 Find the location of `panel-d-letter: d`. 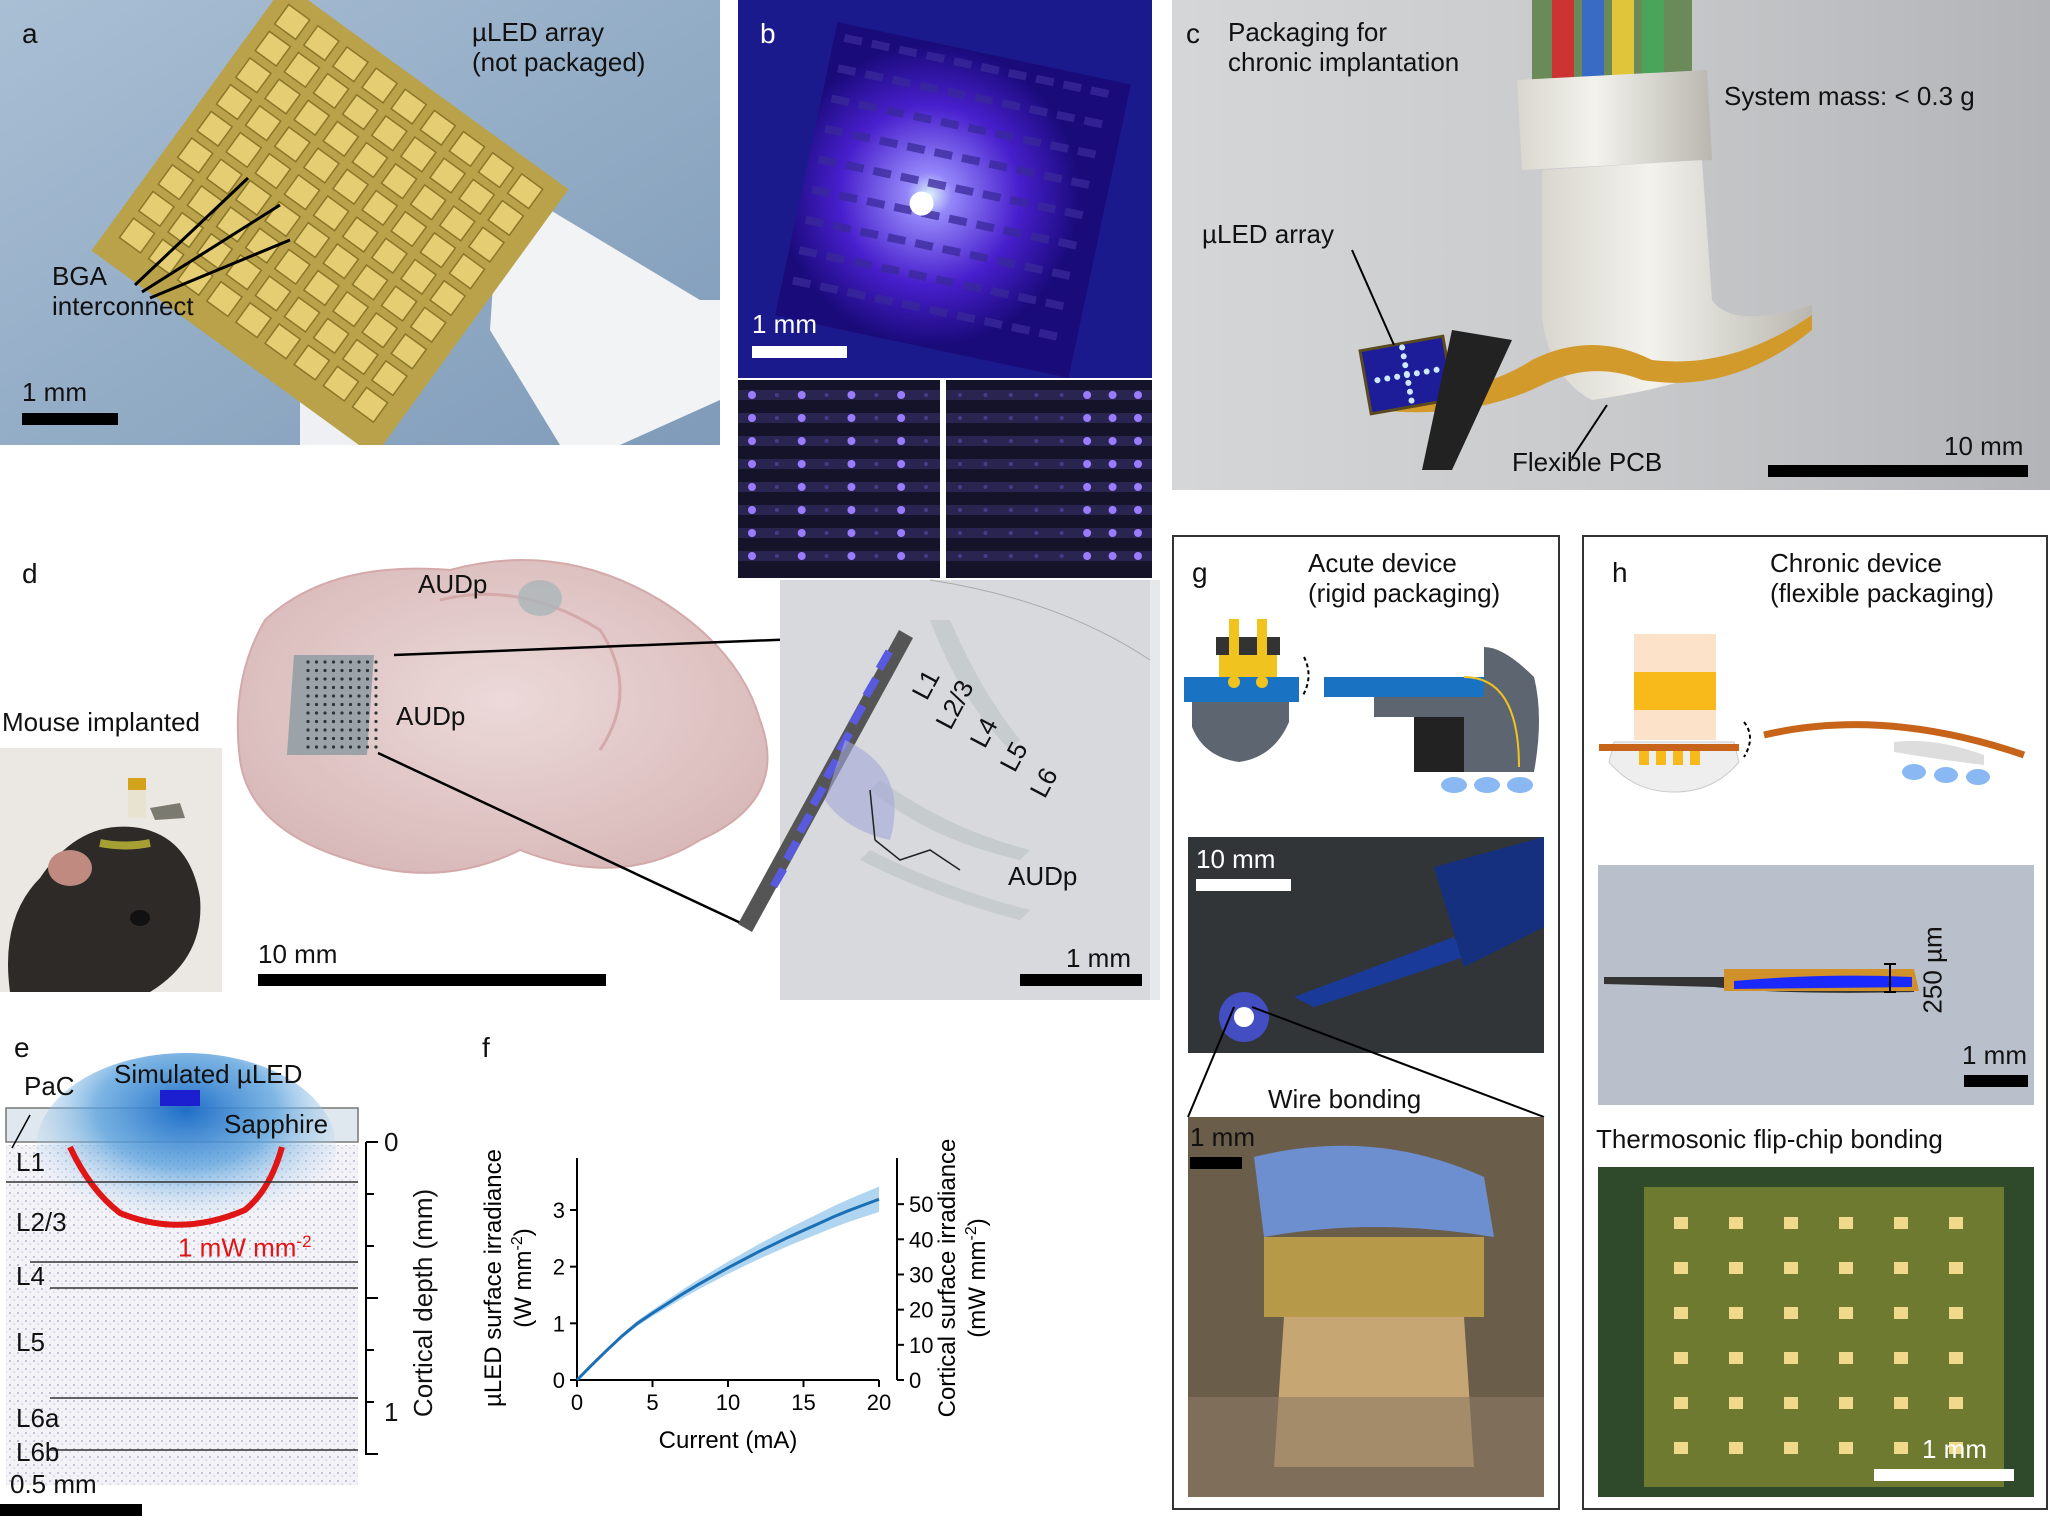

panel-d-letter: d is located at coordinates (30, 573).